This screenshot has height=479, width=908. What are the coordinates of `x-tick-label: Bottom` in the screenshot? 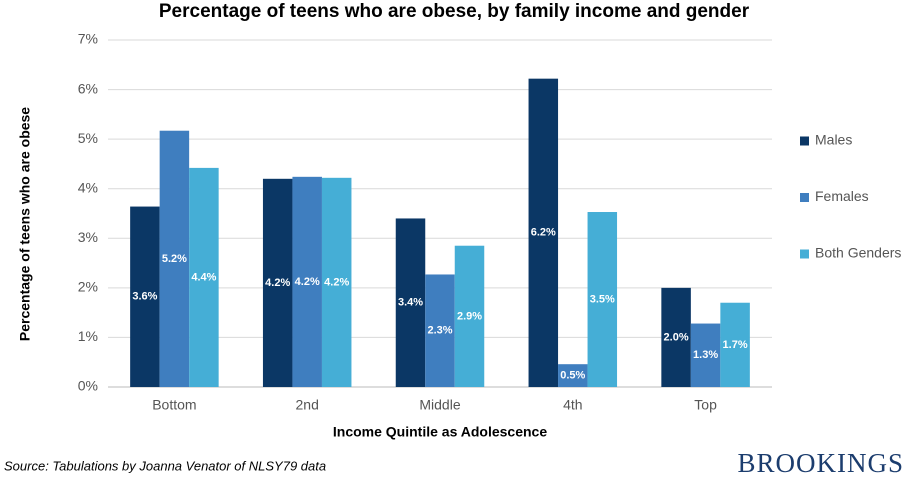 It's located at (174, 405).